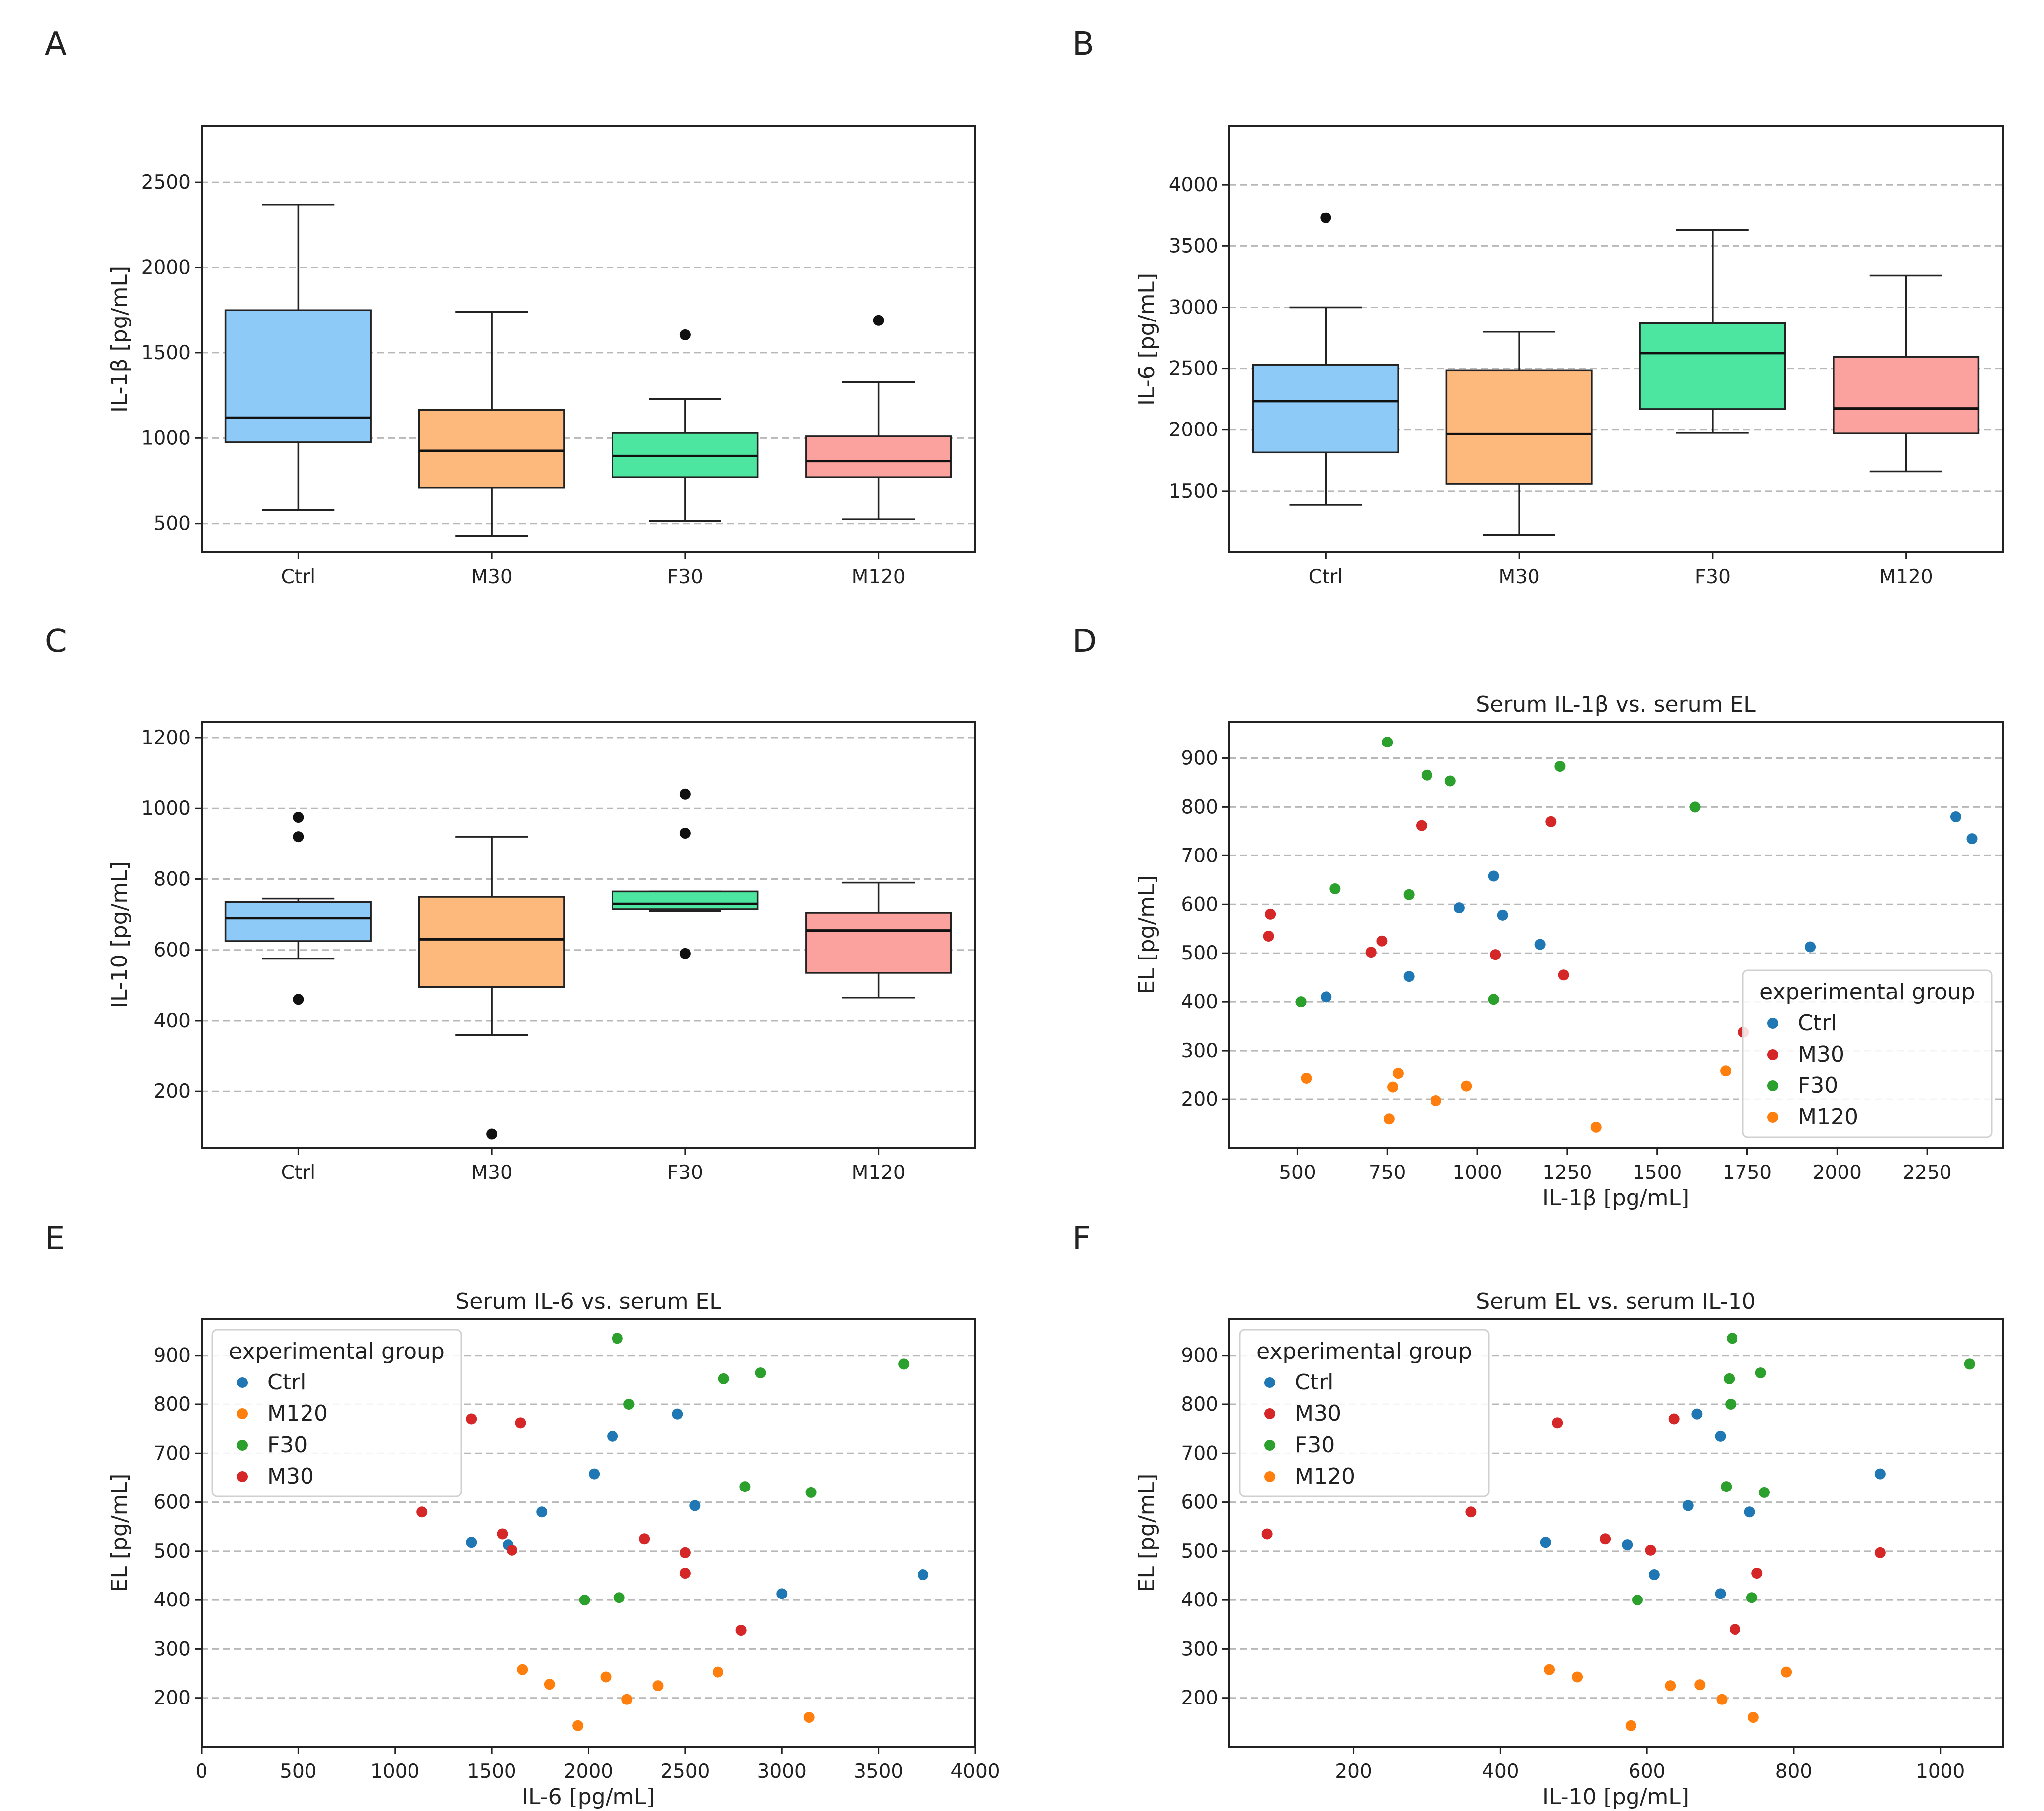 The image size is (2044, 1811). I want to click on legend-item-label: M30, so click(1821, 1054).